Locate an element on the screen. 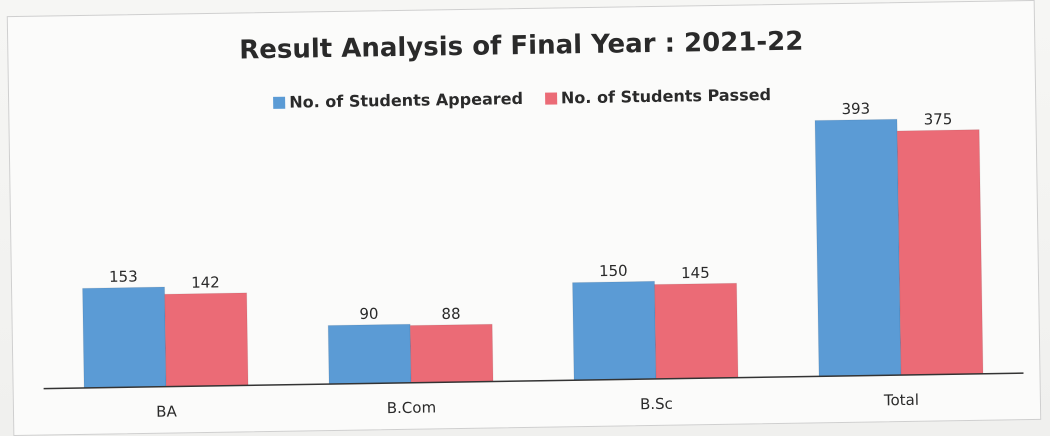  data-label-appeared-2: 150 is located at coordinates (613, 271).